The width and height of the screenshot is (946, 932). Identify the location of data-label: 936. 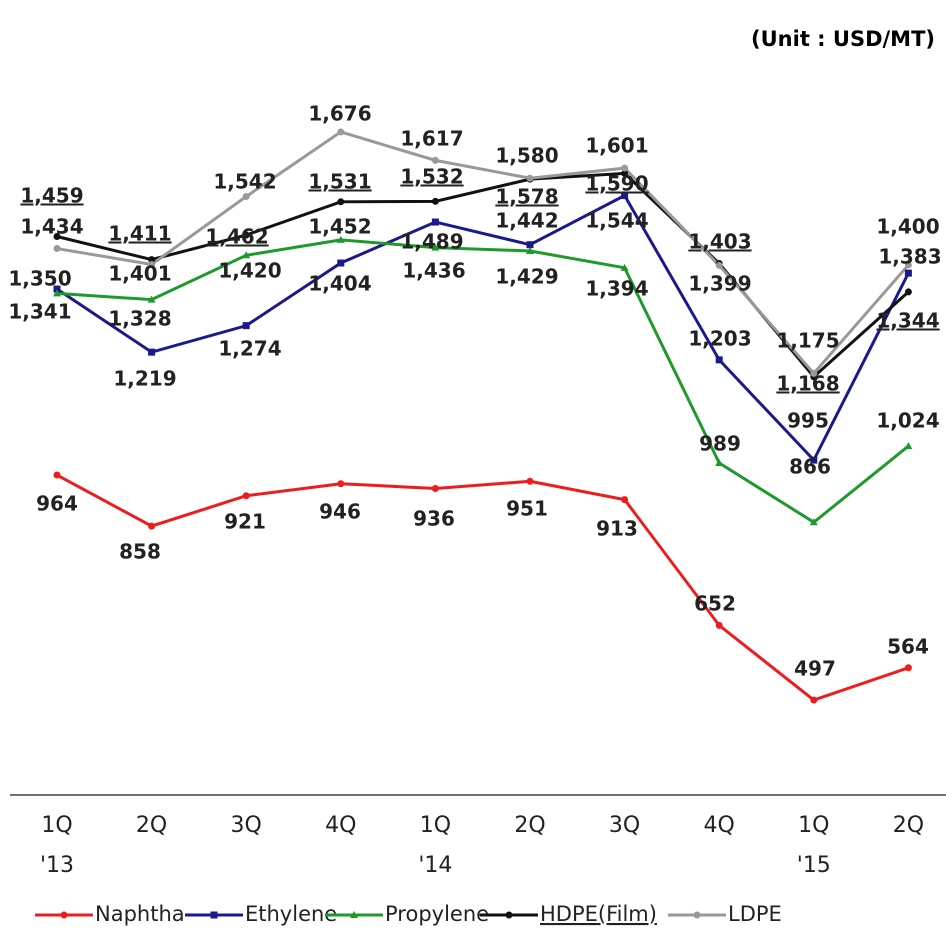
(434, 519).